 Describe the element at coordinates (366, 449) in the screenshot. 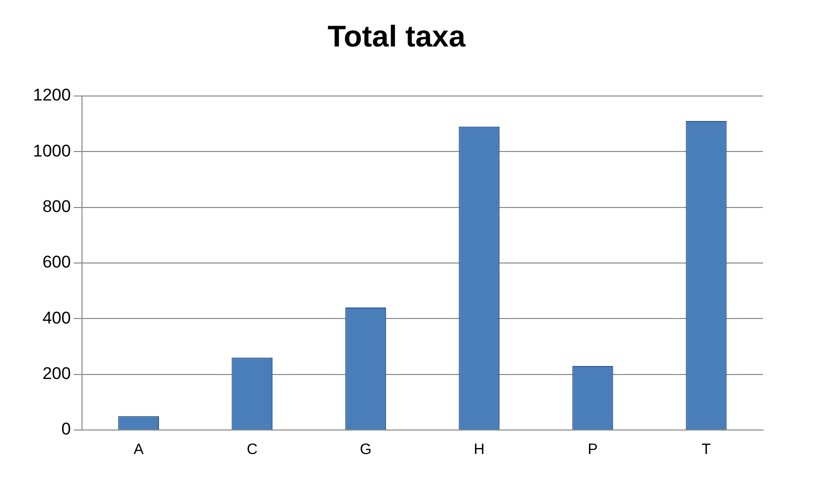

I see `x-tick-label: G` at that location.